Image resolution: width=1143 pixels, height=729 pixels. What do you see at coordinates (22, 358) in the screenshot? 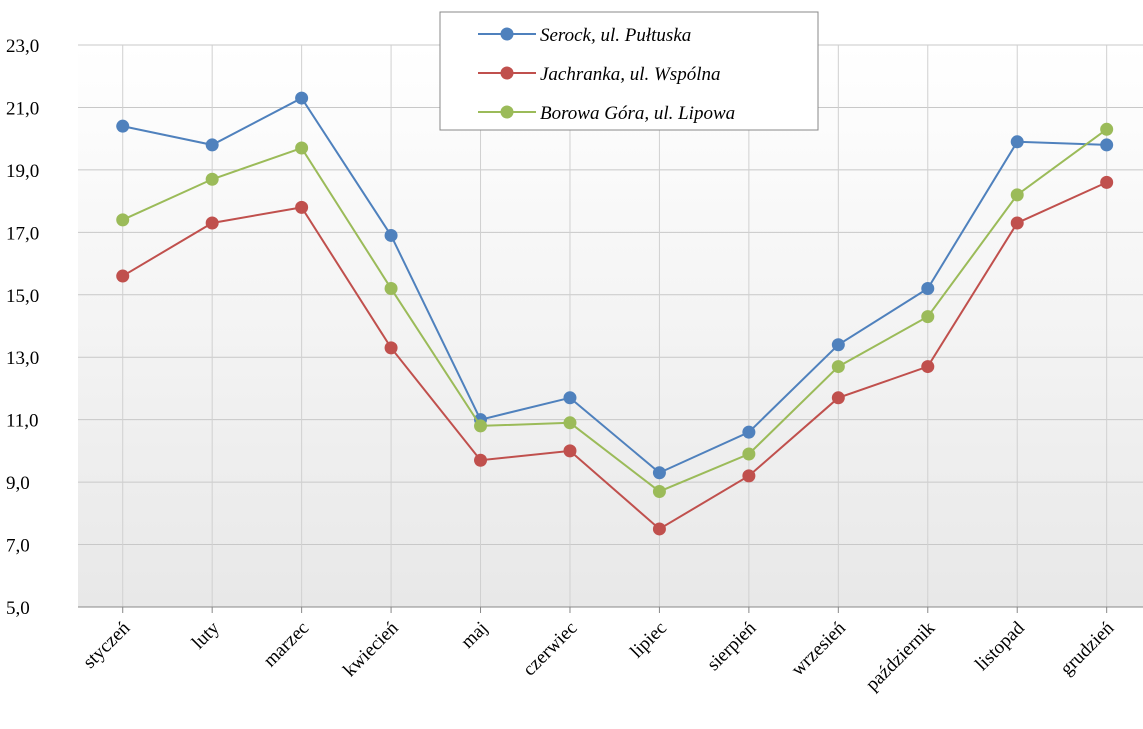
I see `y-tick-label: 13,0` at bounding box center [22, 358].